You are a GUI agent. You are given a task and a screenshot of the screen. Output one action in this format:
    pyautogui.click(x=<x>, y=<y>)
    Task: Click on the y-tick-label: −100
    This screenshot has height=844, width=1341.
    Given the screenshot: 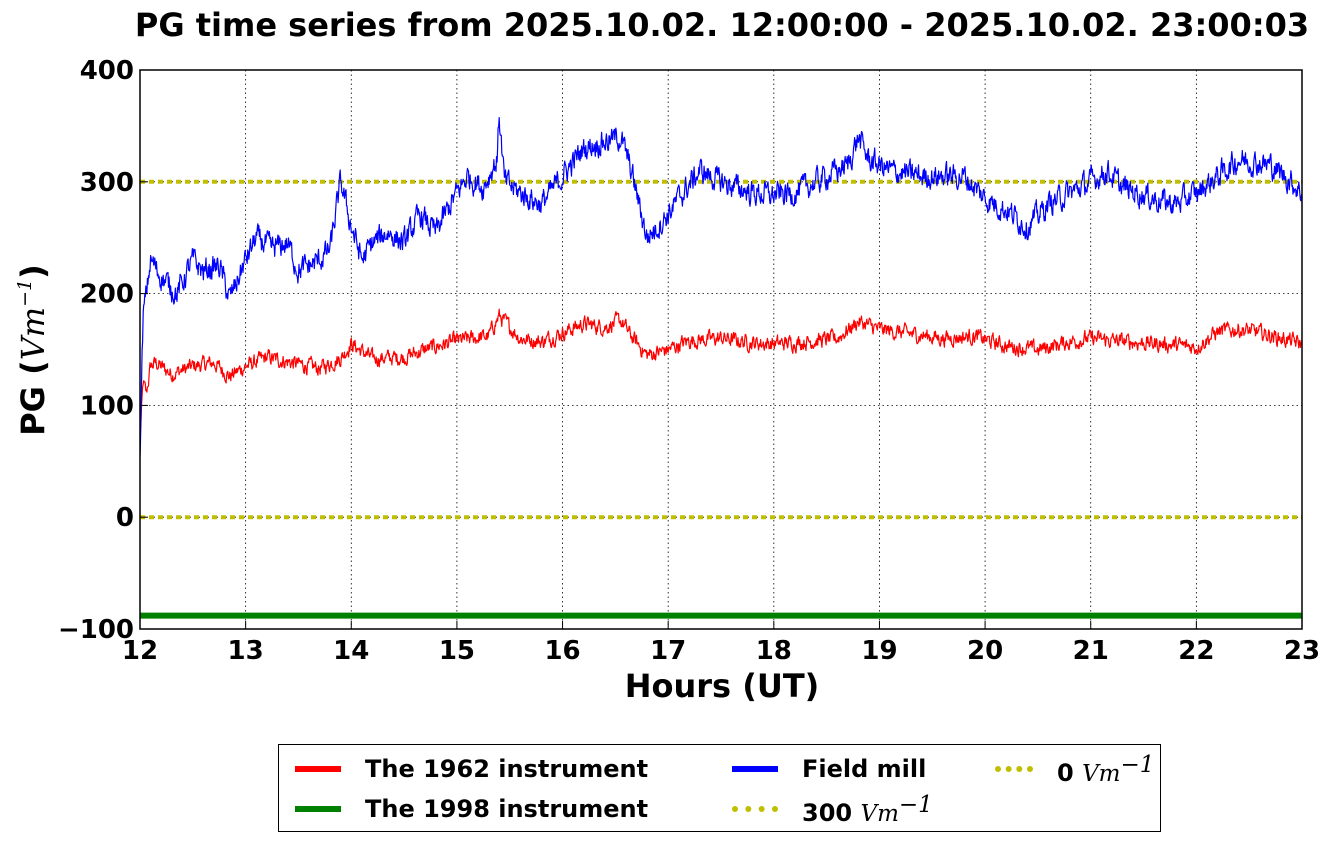 What is the action you would take?
    pyautogui.click(x=96, y=630)
    